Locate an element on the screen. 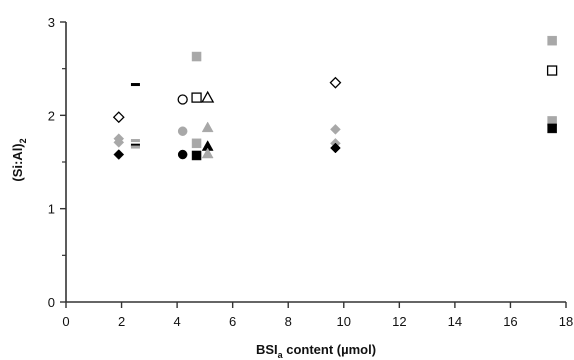  x-tick-label: 6 is located at coordinates (232, 321).